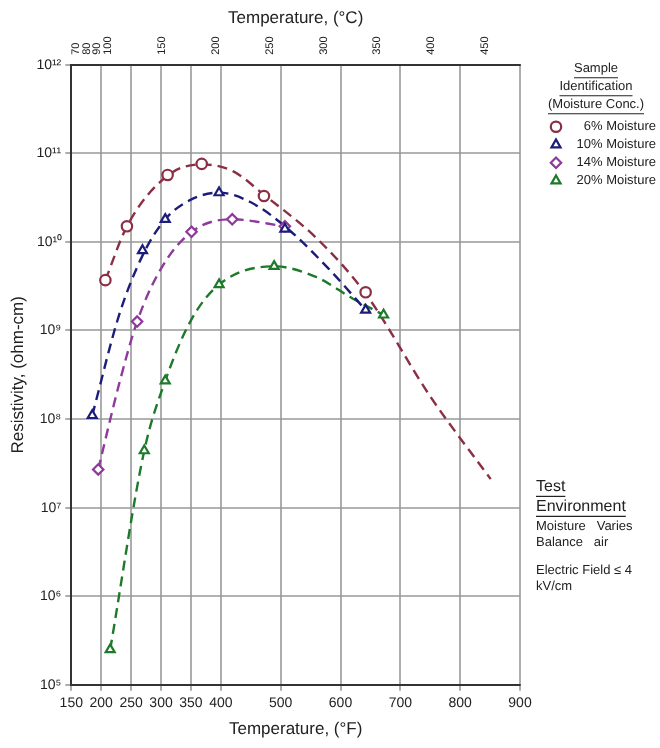 This screenshot has width=660, height=748. Describe the element at coordinates (16, 374) in the screenshot. I see `y-axis-title: Resistivity, (ohm-cm)` at that location.